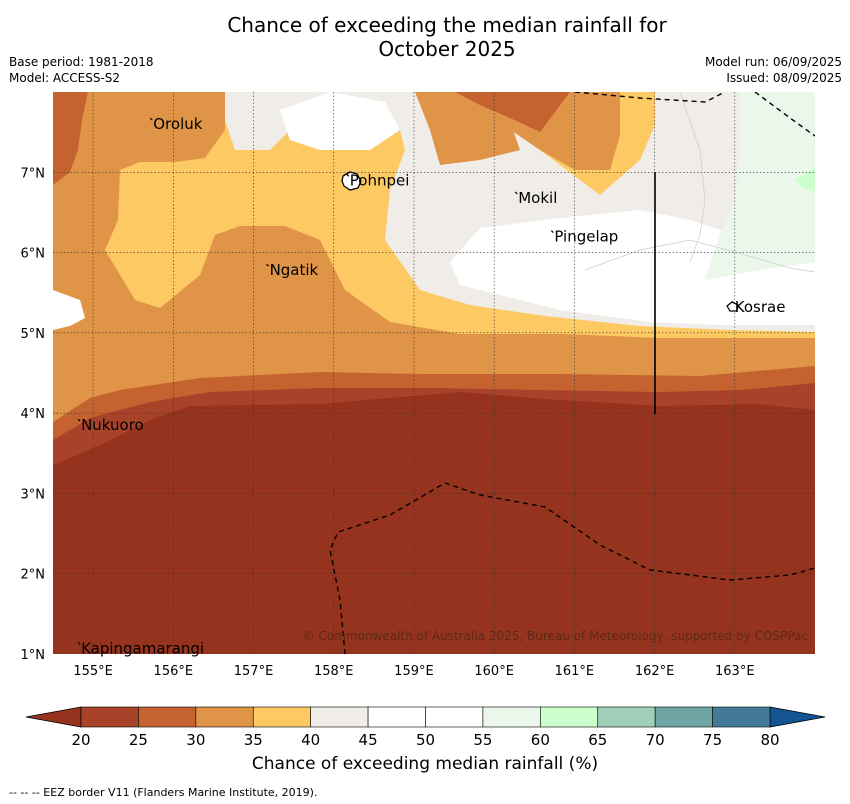 The image size is (850, 804). Describe the element at coordinates (732, 306) in the screenshot. I see `kosrae-island-icon` at that location.